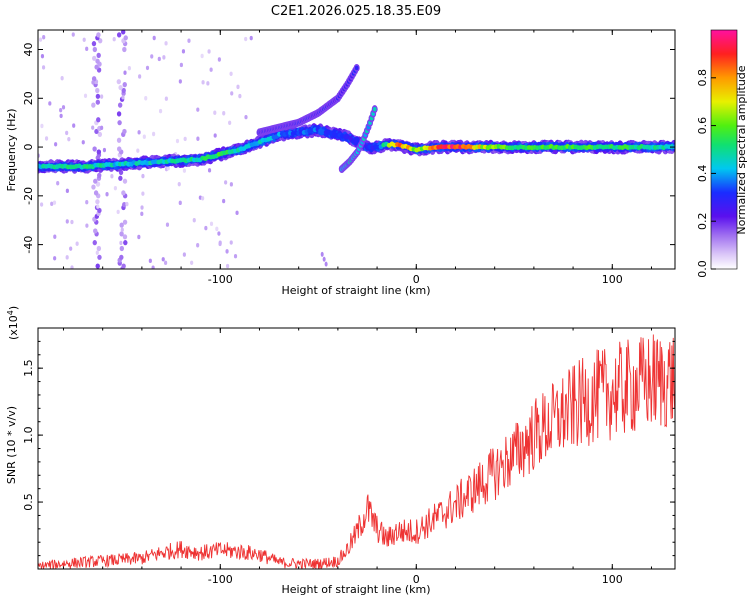 The image size is (750, 600). Describe the element at coordinates (220, 279) in the screenshot. I see `x-tick-label: -100` at that location.